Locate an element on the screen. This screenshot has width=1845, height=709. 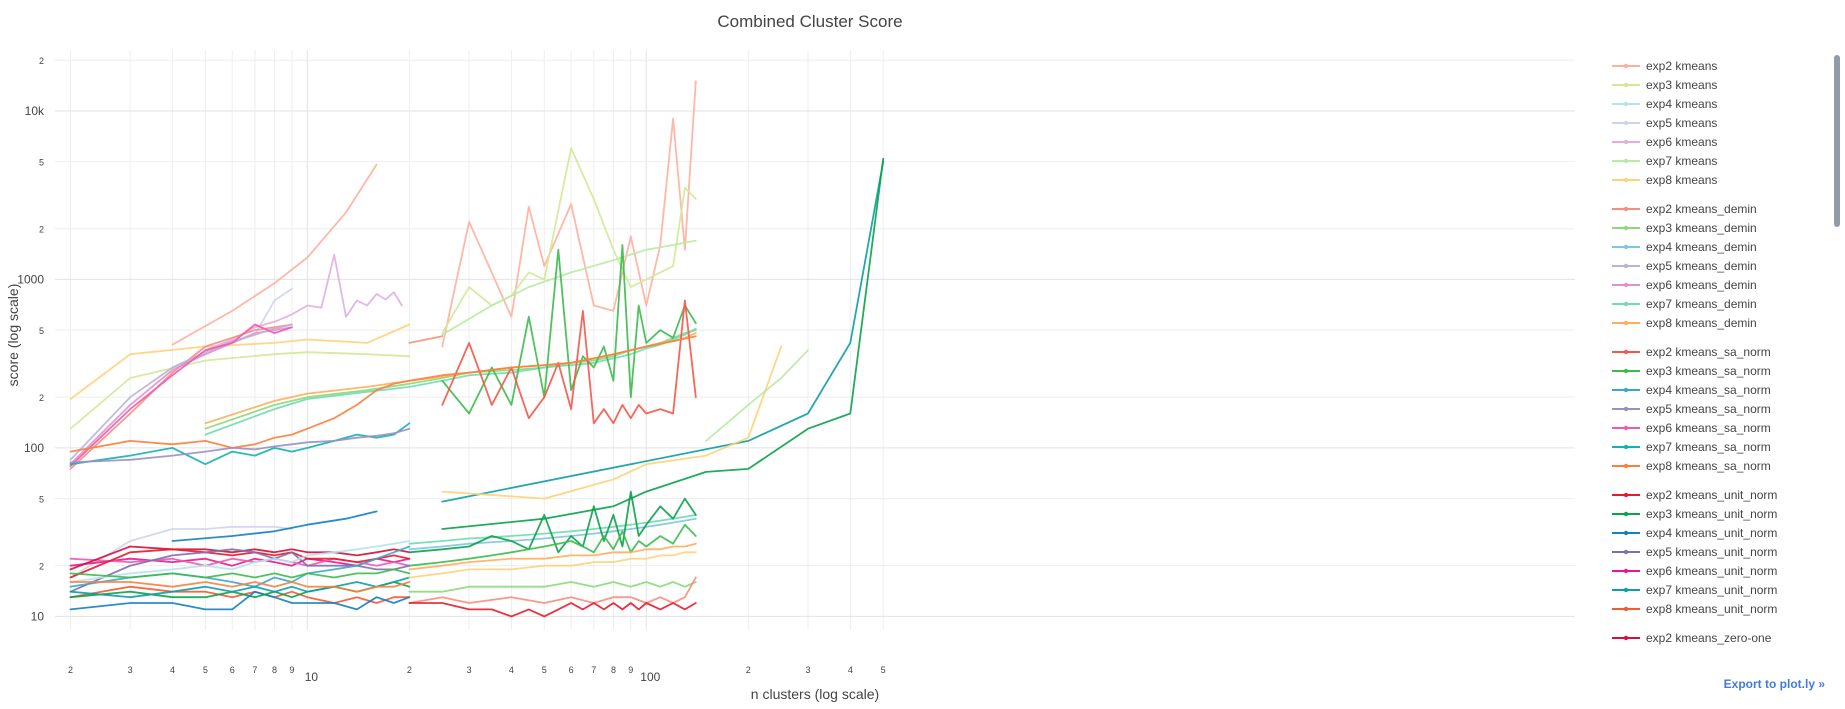
legend-label: exp7 kmeans_sa_norm is located at coordinates (1708, 447).